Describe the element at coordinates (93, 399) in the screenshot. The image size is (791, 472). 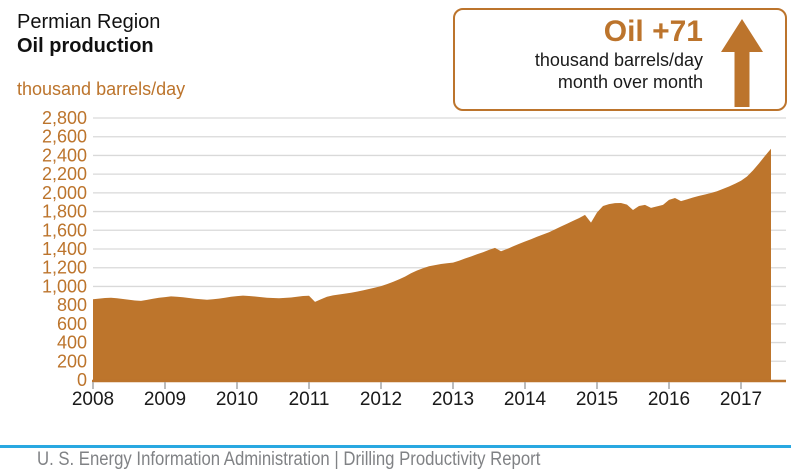
I see `x-tick-label: 2008` at that location.